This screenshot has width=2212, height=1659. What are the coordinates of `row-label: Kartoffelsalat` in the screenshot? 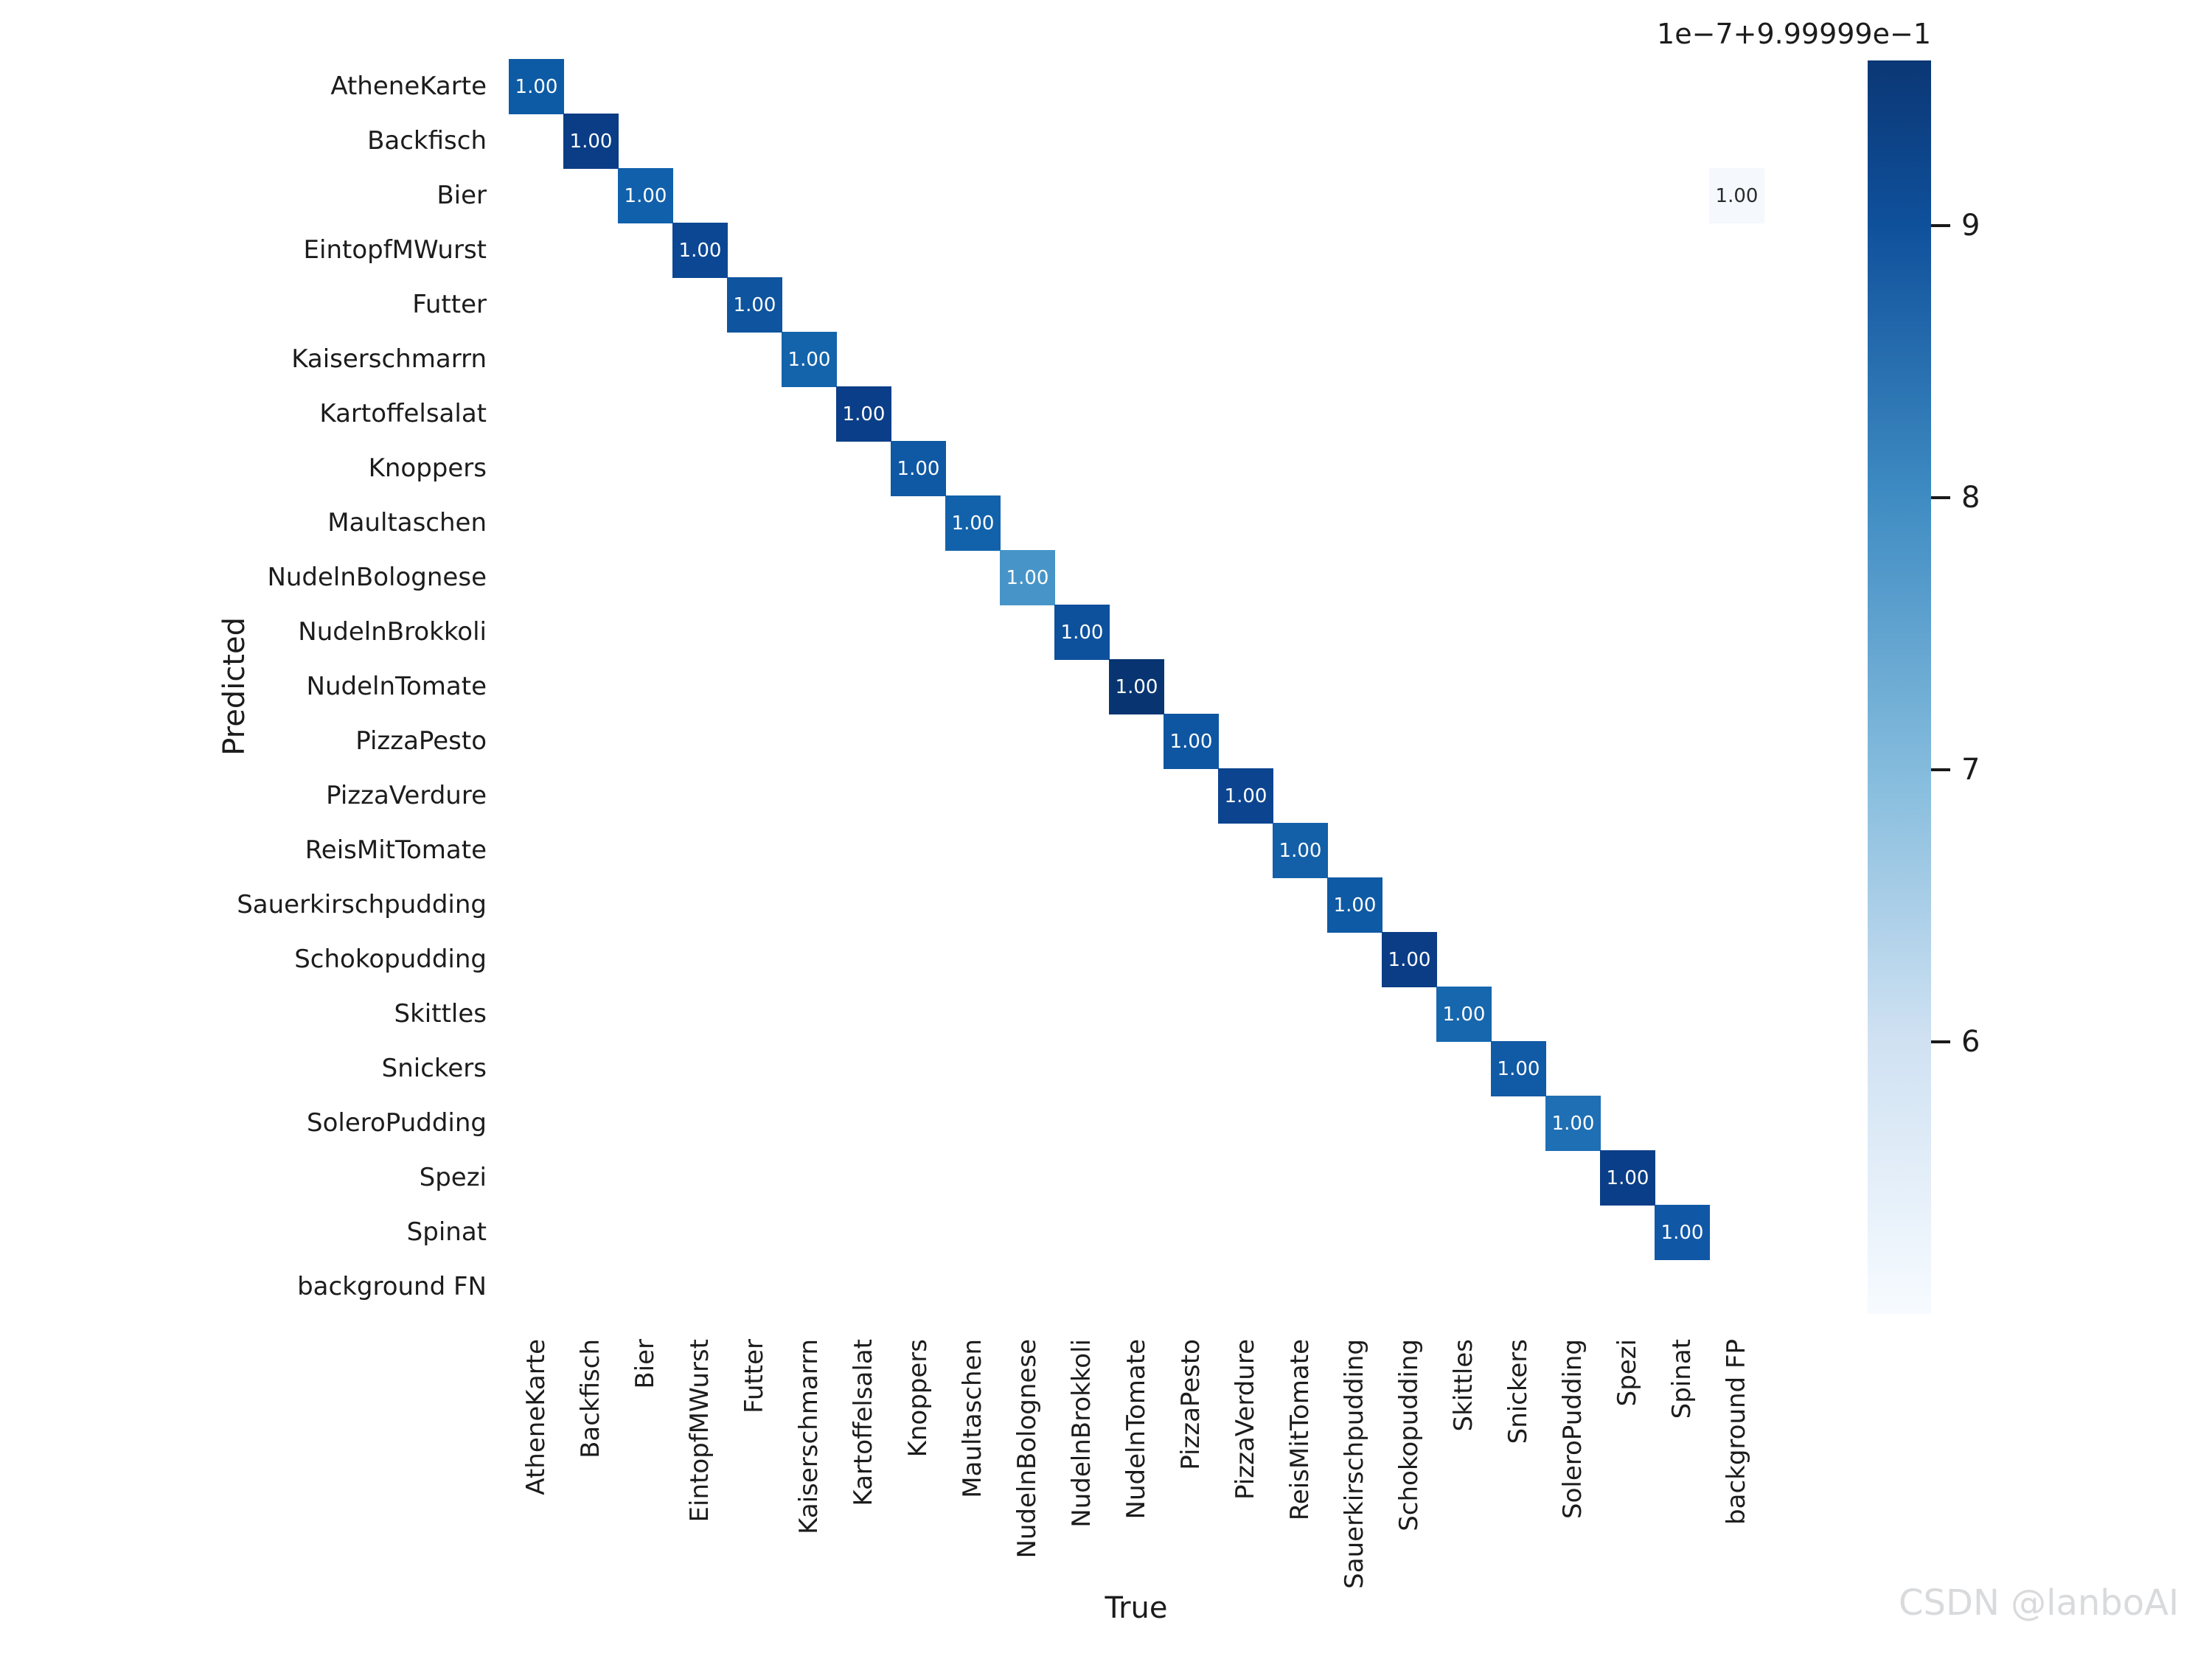 It's located at (403, 413).